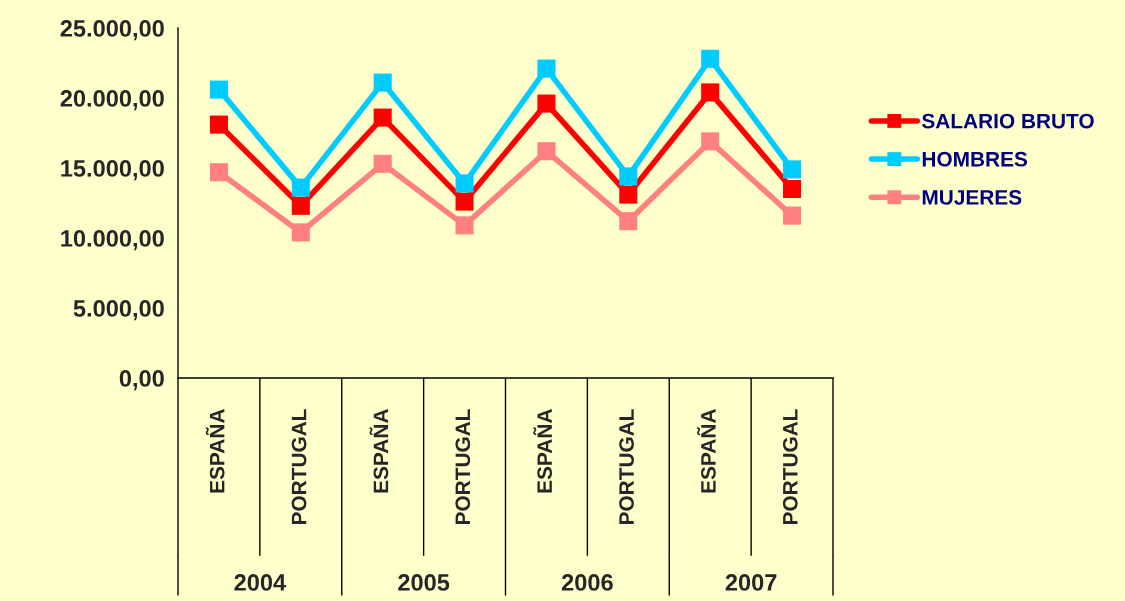  I want to click on text: 2004, so click(260, 582).